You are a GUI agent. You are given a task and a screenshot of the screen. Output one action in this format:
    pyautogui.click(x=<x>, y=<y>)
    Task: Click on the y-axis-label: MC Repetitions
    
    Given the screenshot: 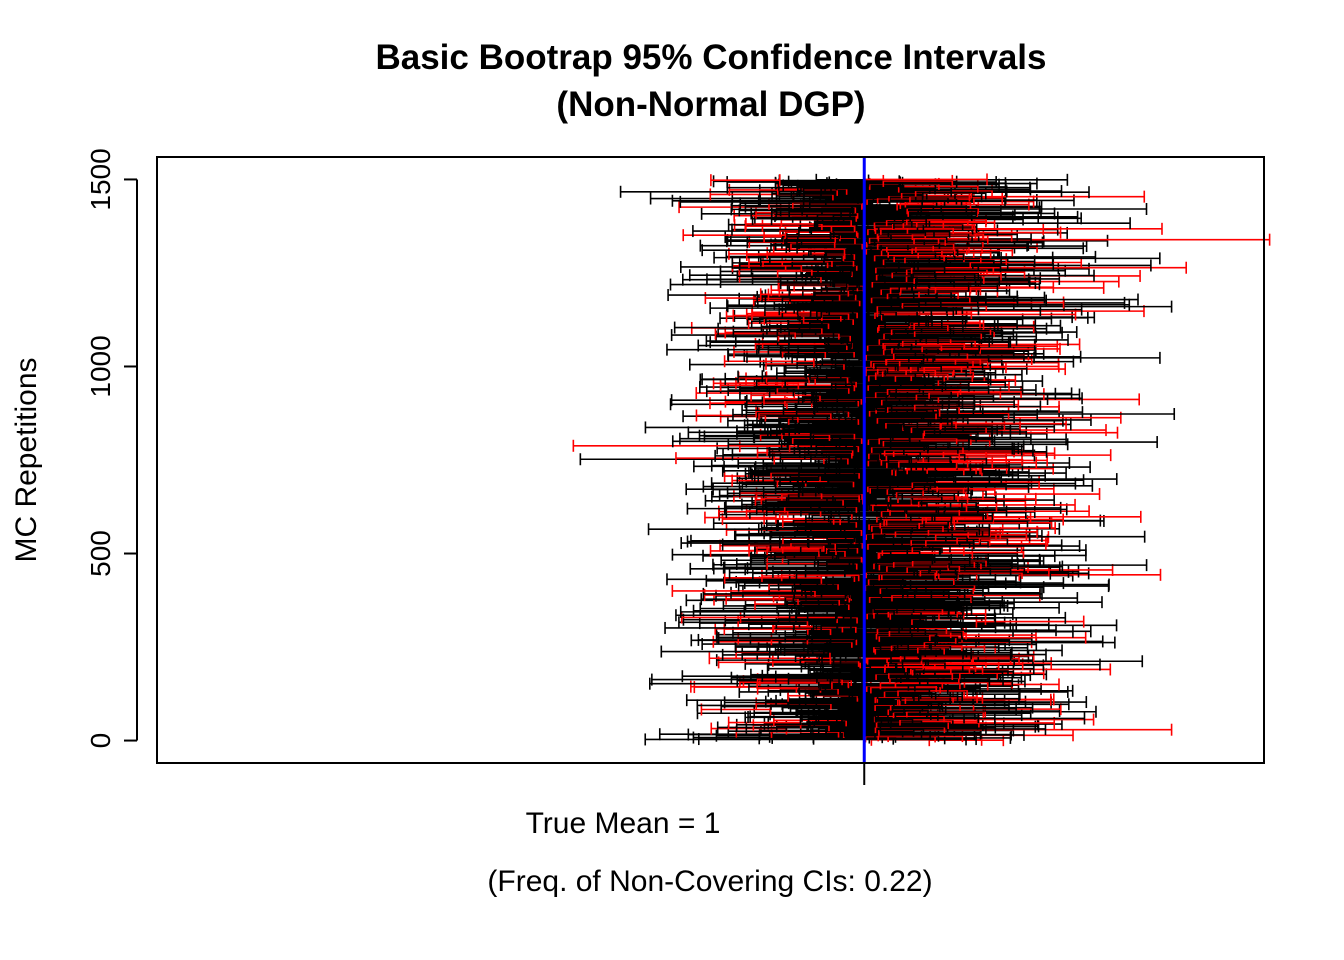 What is the action you would take?
    pyautogui.click(x=26, y=459)
    